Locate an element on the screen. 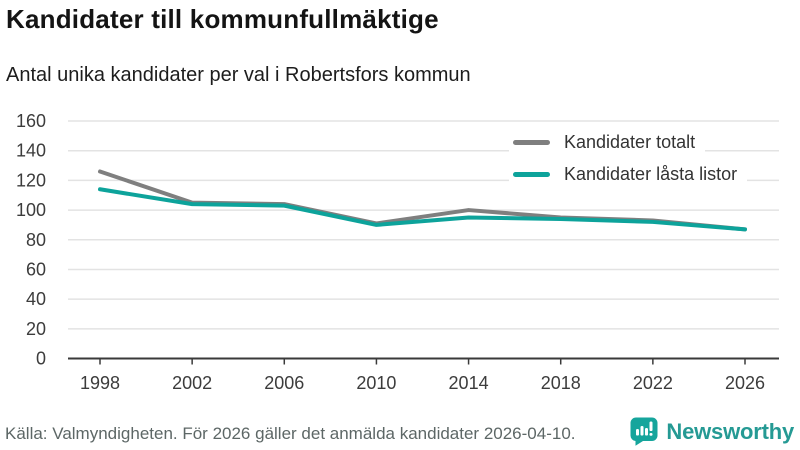 Image resolution: width=800 pixels, height=450 pixels. x-tick-label: 2026 is located at coordinates (745, 383).